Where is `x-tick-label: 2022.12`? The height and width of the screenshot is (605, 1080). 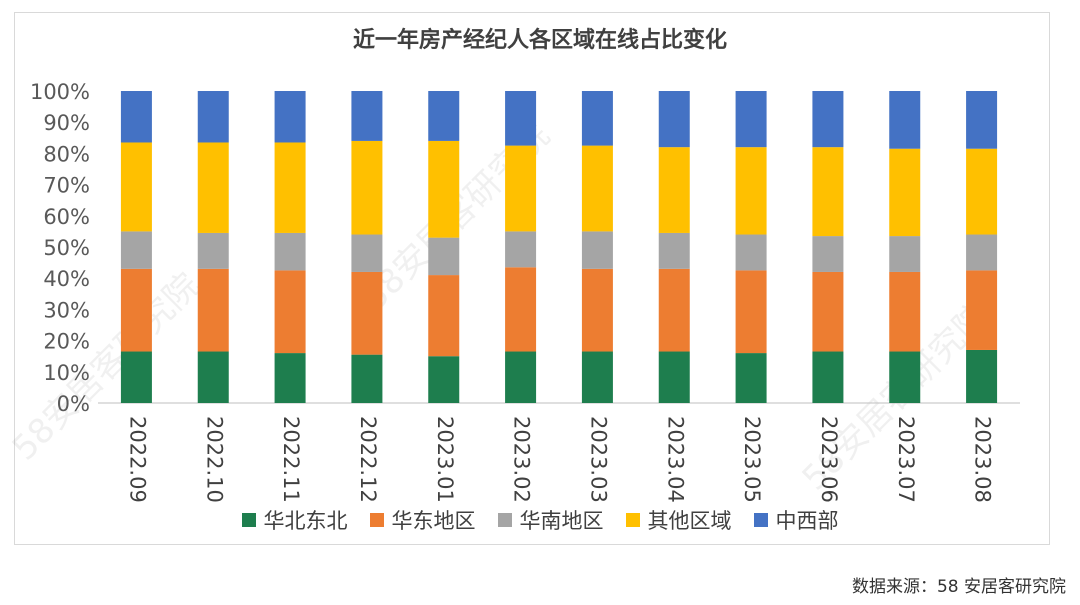 x-tick-label: 2022.12 is located at coordinates (368, 459).